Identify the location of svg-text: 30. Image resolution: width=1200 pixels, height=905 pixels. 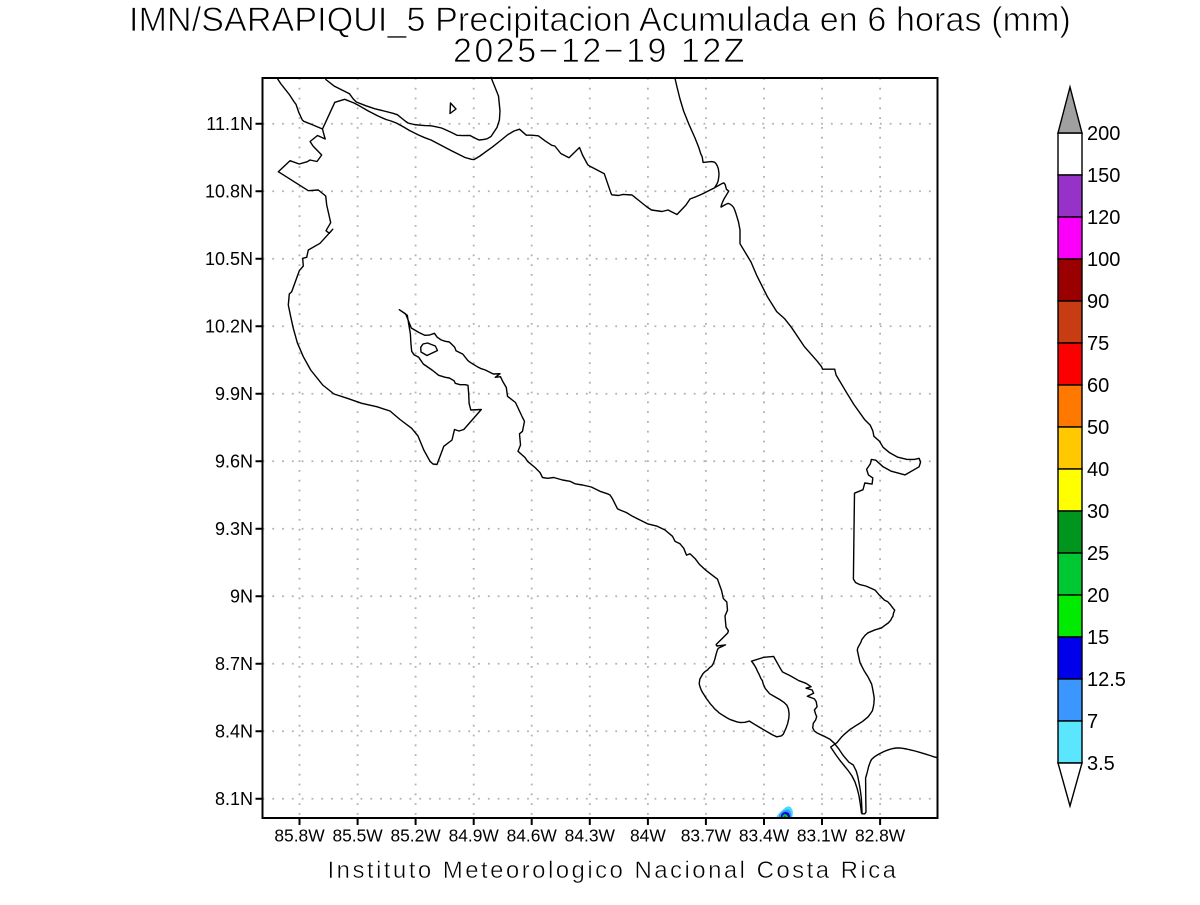
(1098, 512).